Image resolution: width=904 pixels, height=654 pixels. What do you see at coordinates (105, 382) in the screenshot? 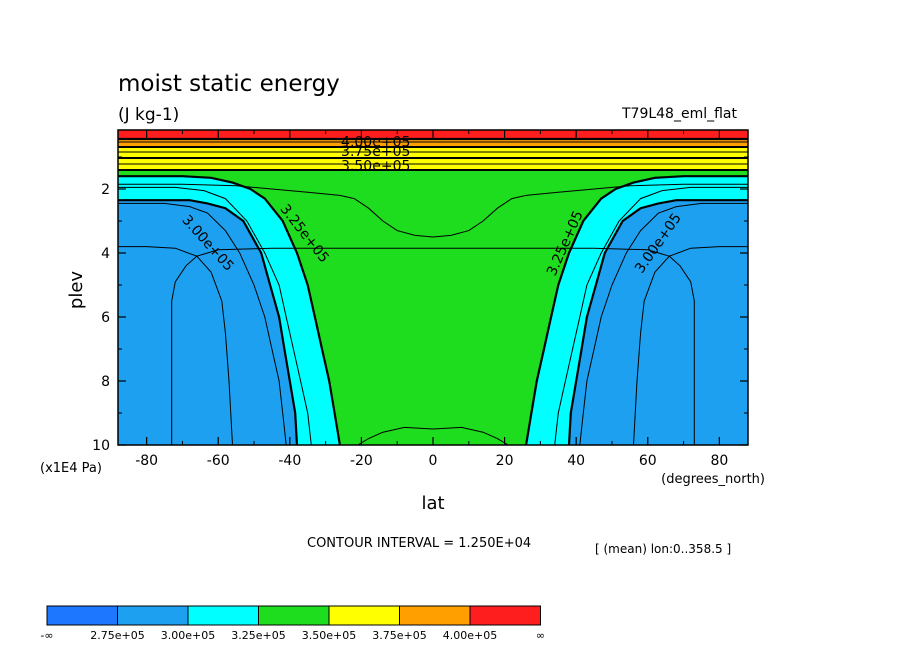
I see `y-tick-label: 8` at bounding box center [105, 382].